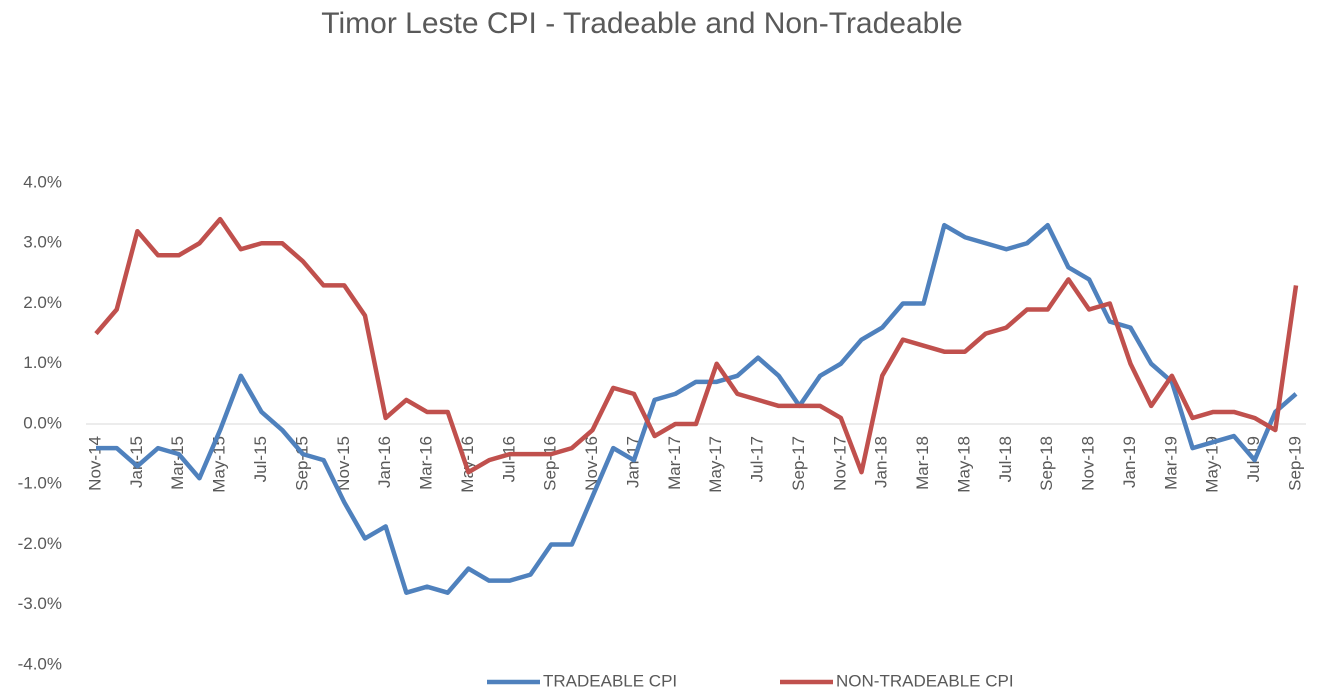 The height and width of the screenshot is (692, 1319). Describe the element at coordinates (42, 302) in the screenshot. I see `y-tick-label: 2.0%` at that location.